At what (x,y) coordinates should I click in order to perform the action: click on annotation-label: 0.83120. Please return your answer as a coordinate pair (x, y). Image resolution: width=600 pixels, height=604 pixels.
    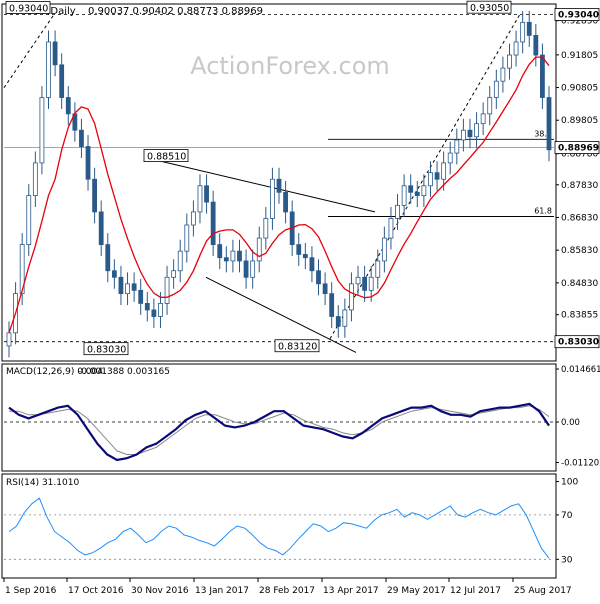
    Looking at the image, I should click on (297, 347).